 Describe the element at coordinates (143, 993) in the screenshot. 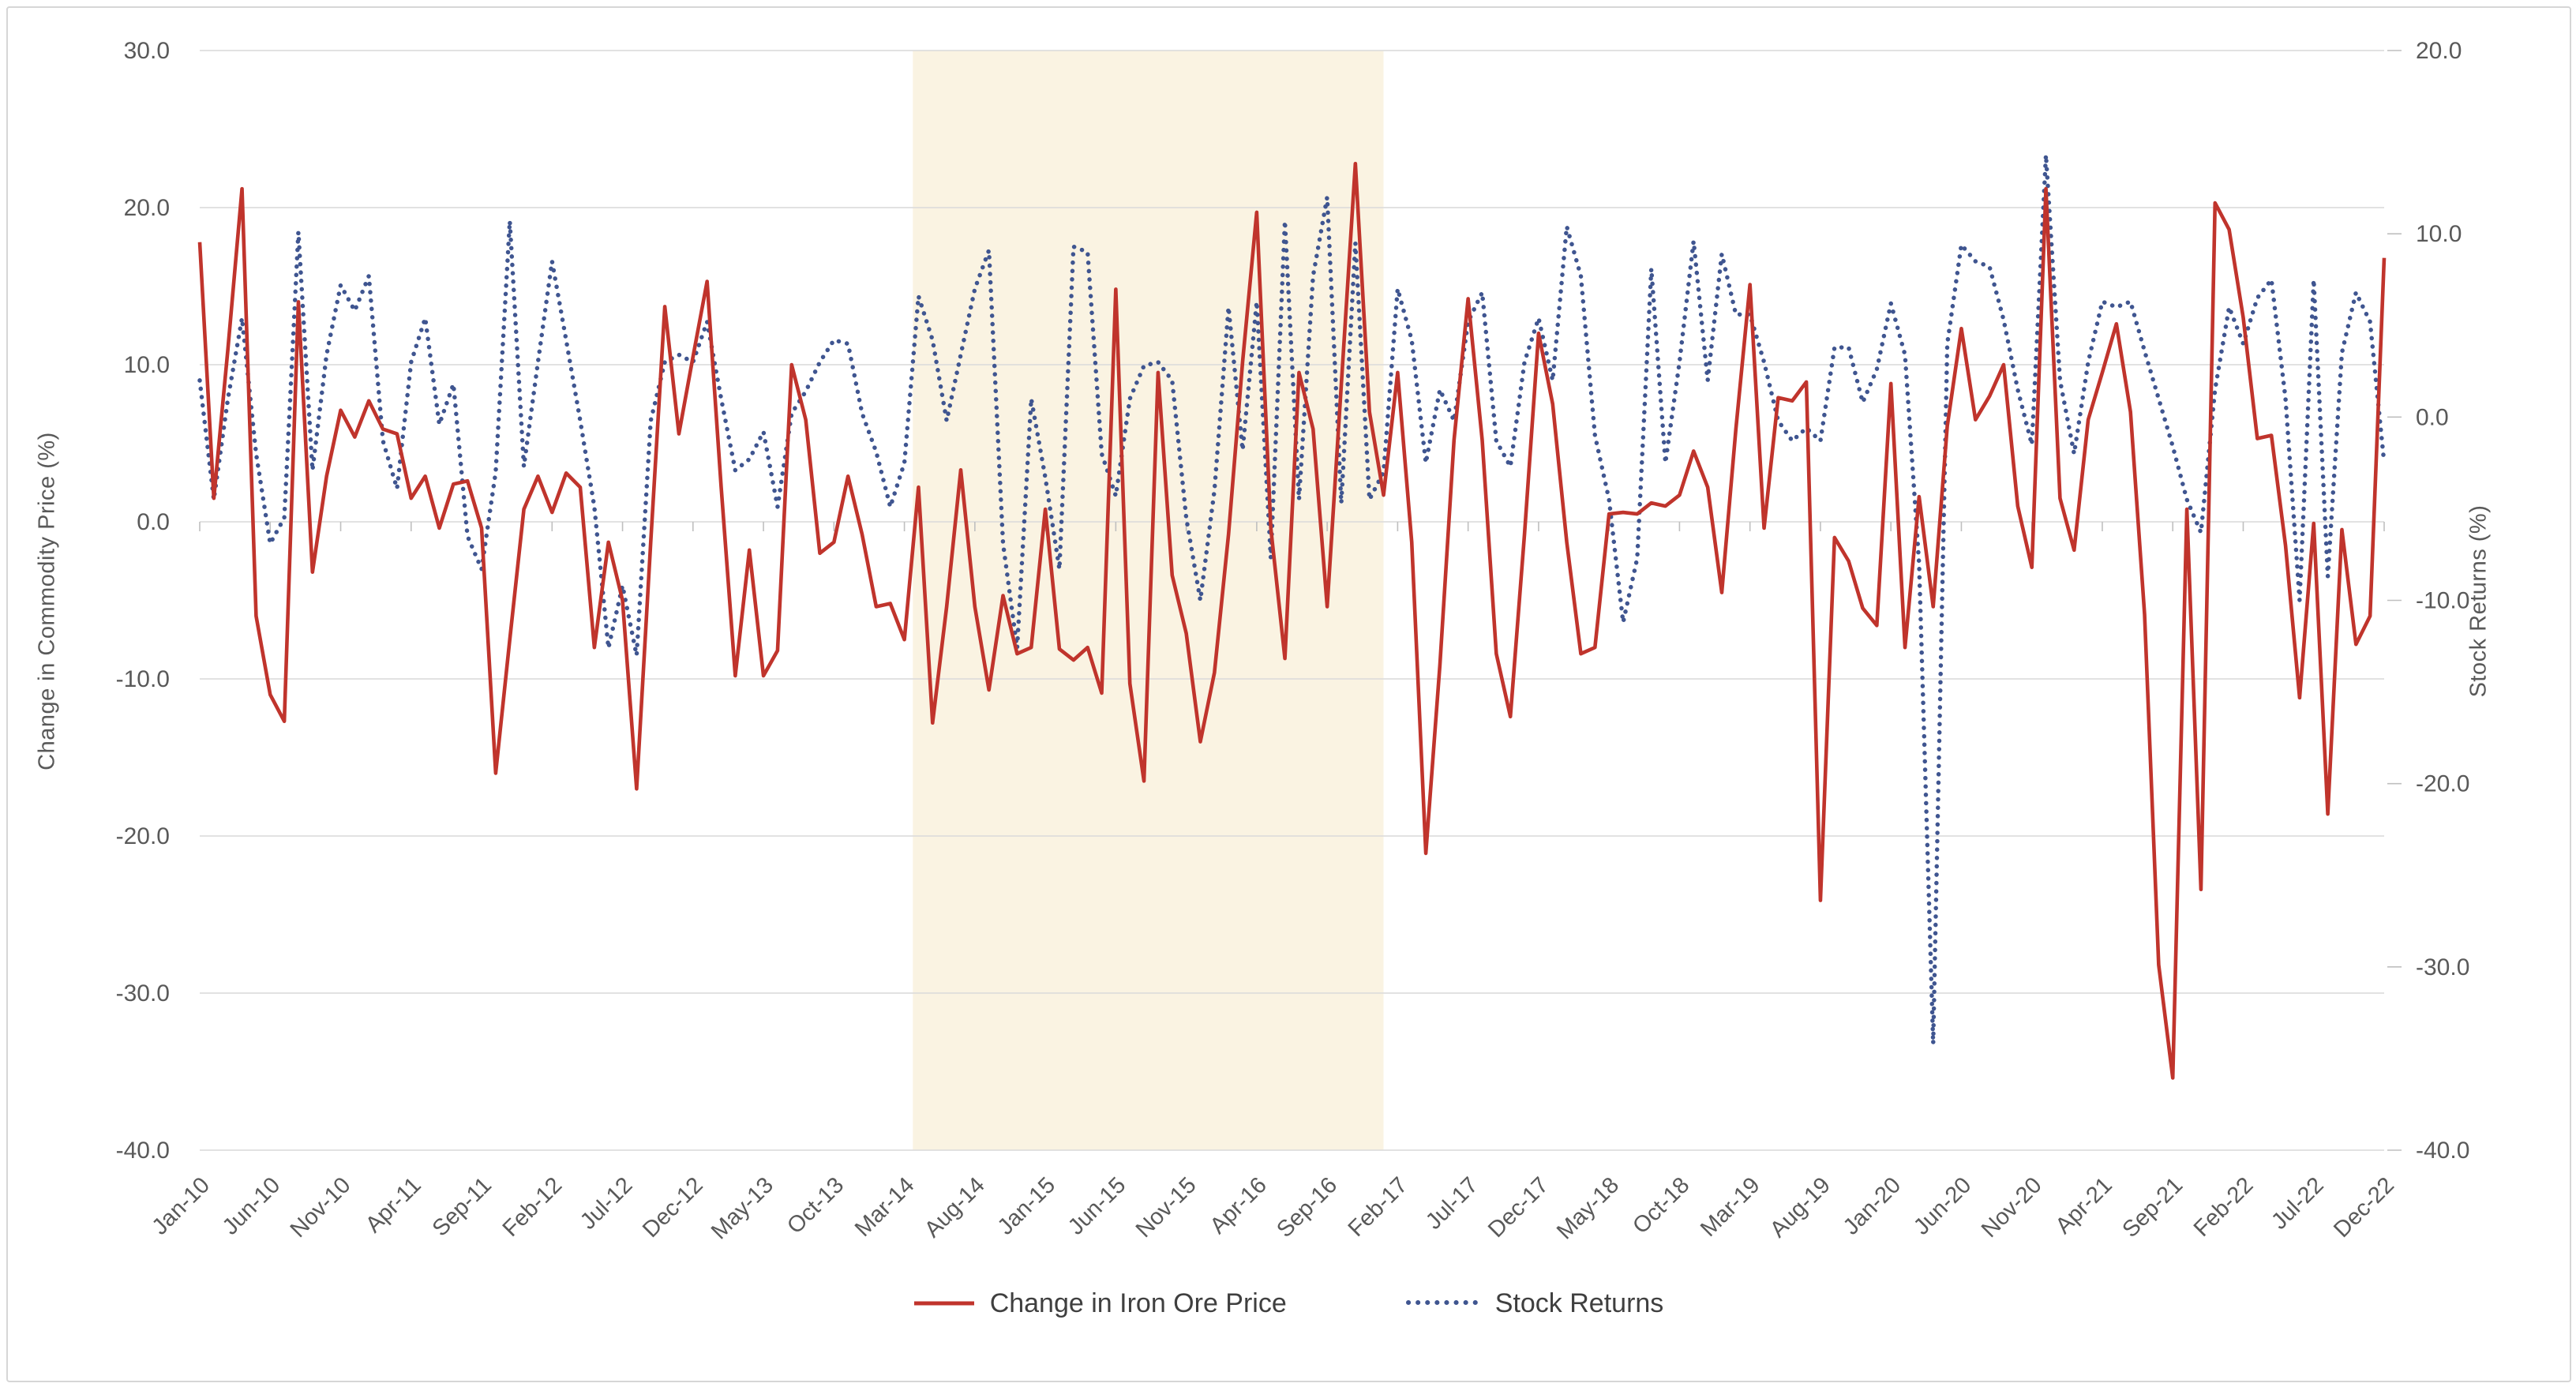

I see `left-axis-tick-label: -30.0` at that location.